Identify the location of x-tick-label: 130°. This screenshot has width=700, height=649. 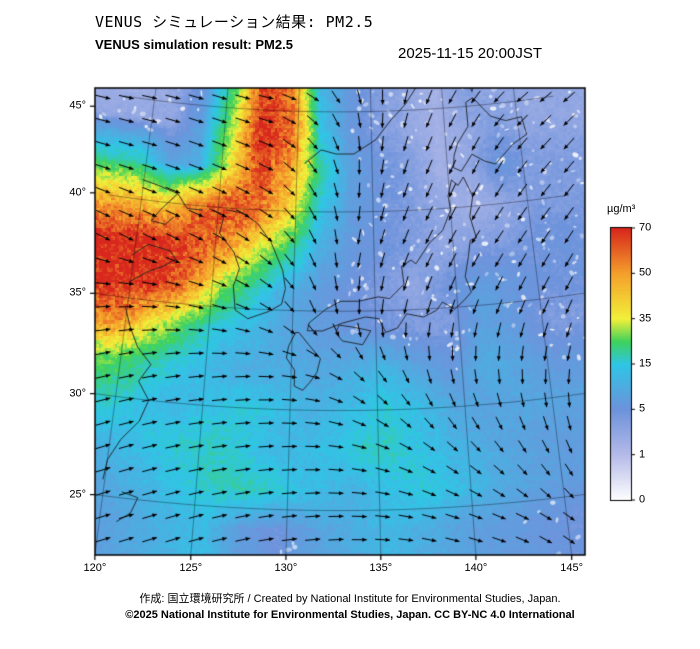
(286, 568).